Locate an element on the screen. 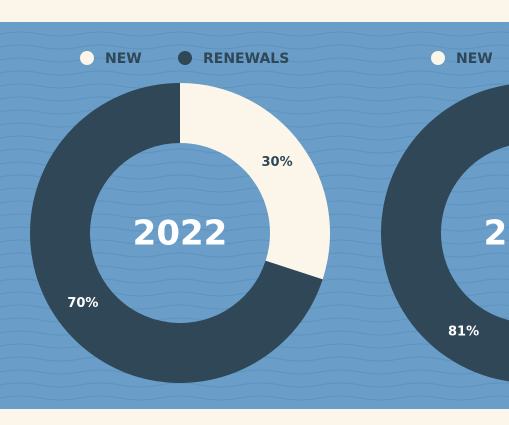  legend-label: RENEWALS is located at coordinates (246, 59).